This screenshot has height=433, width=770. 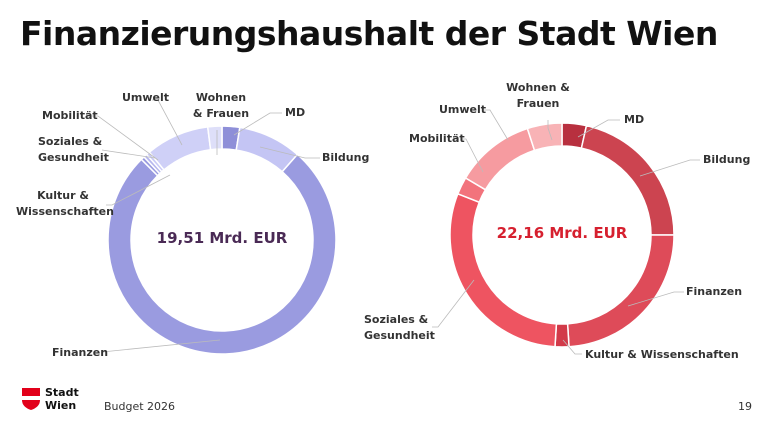 What do you see at coordinates (562, 233) in the screenshot?
I see `center-label-right: 22,16 Mrd. EUR` at bounding box center [562, 233].